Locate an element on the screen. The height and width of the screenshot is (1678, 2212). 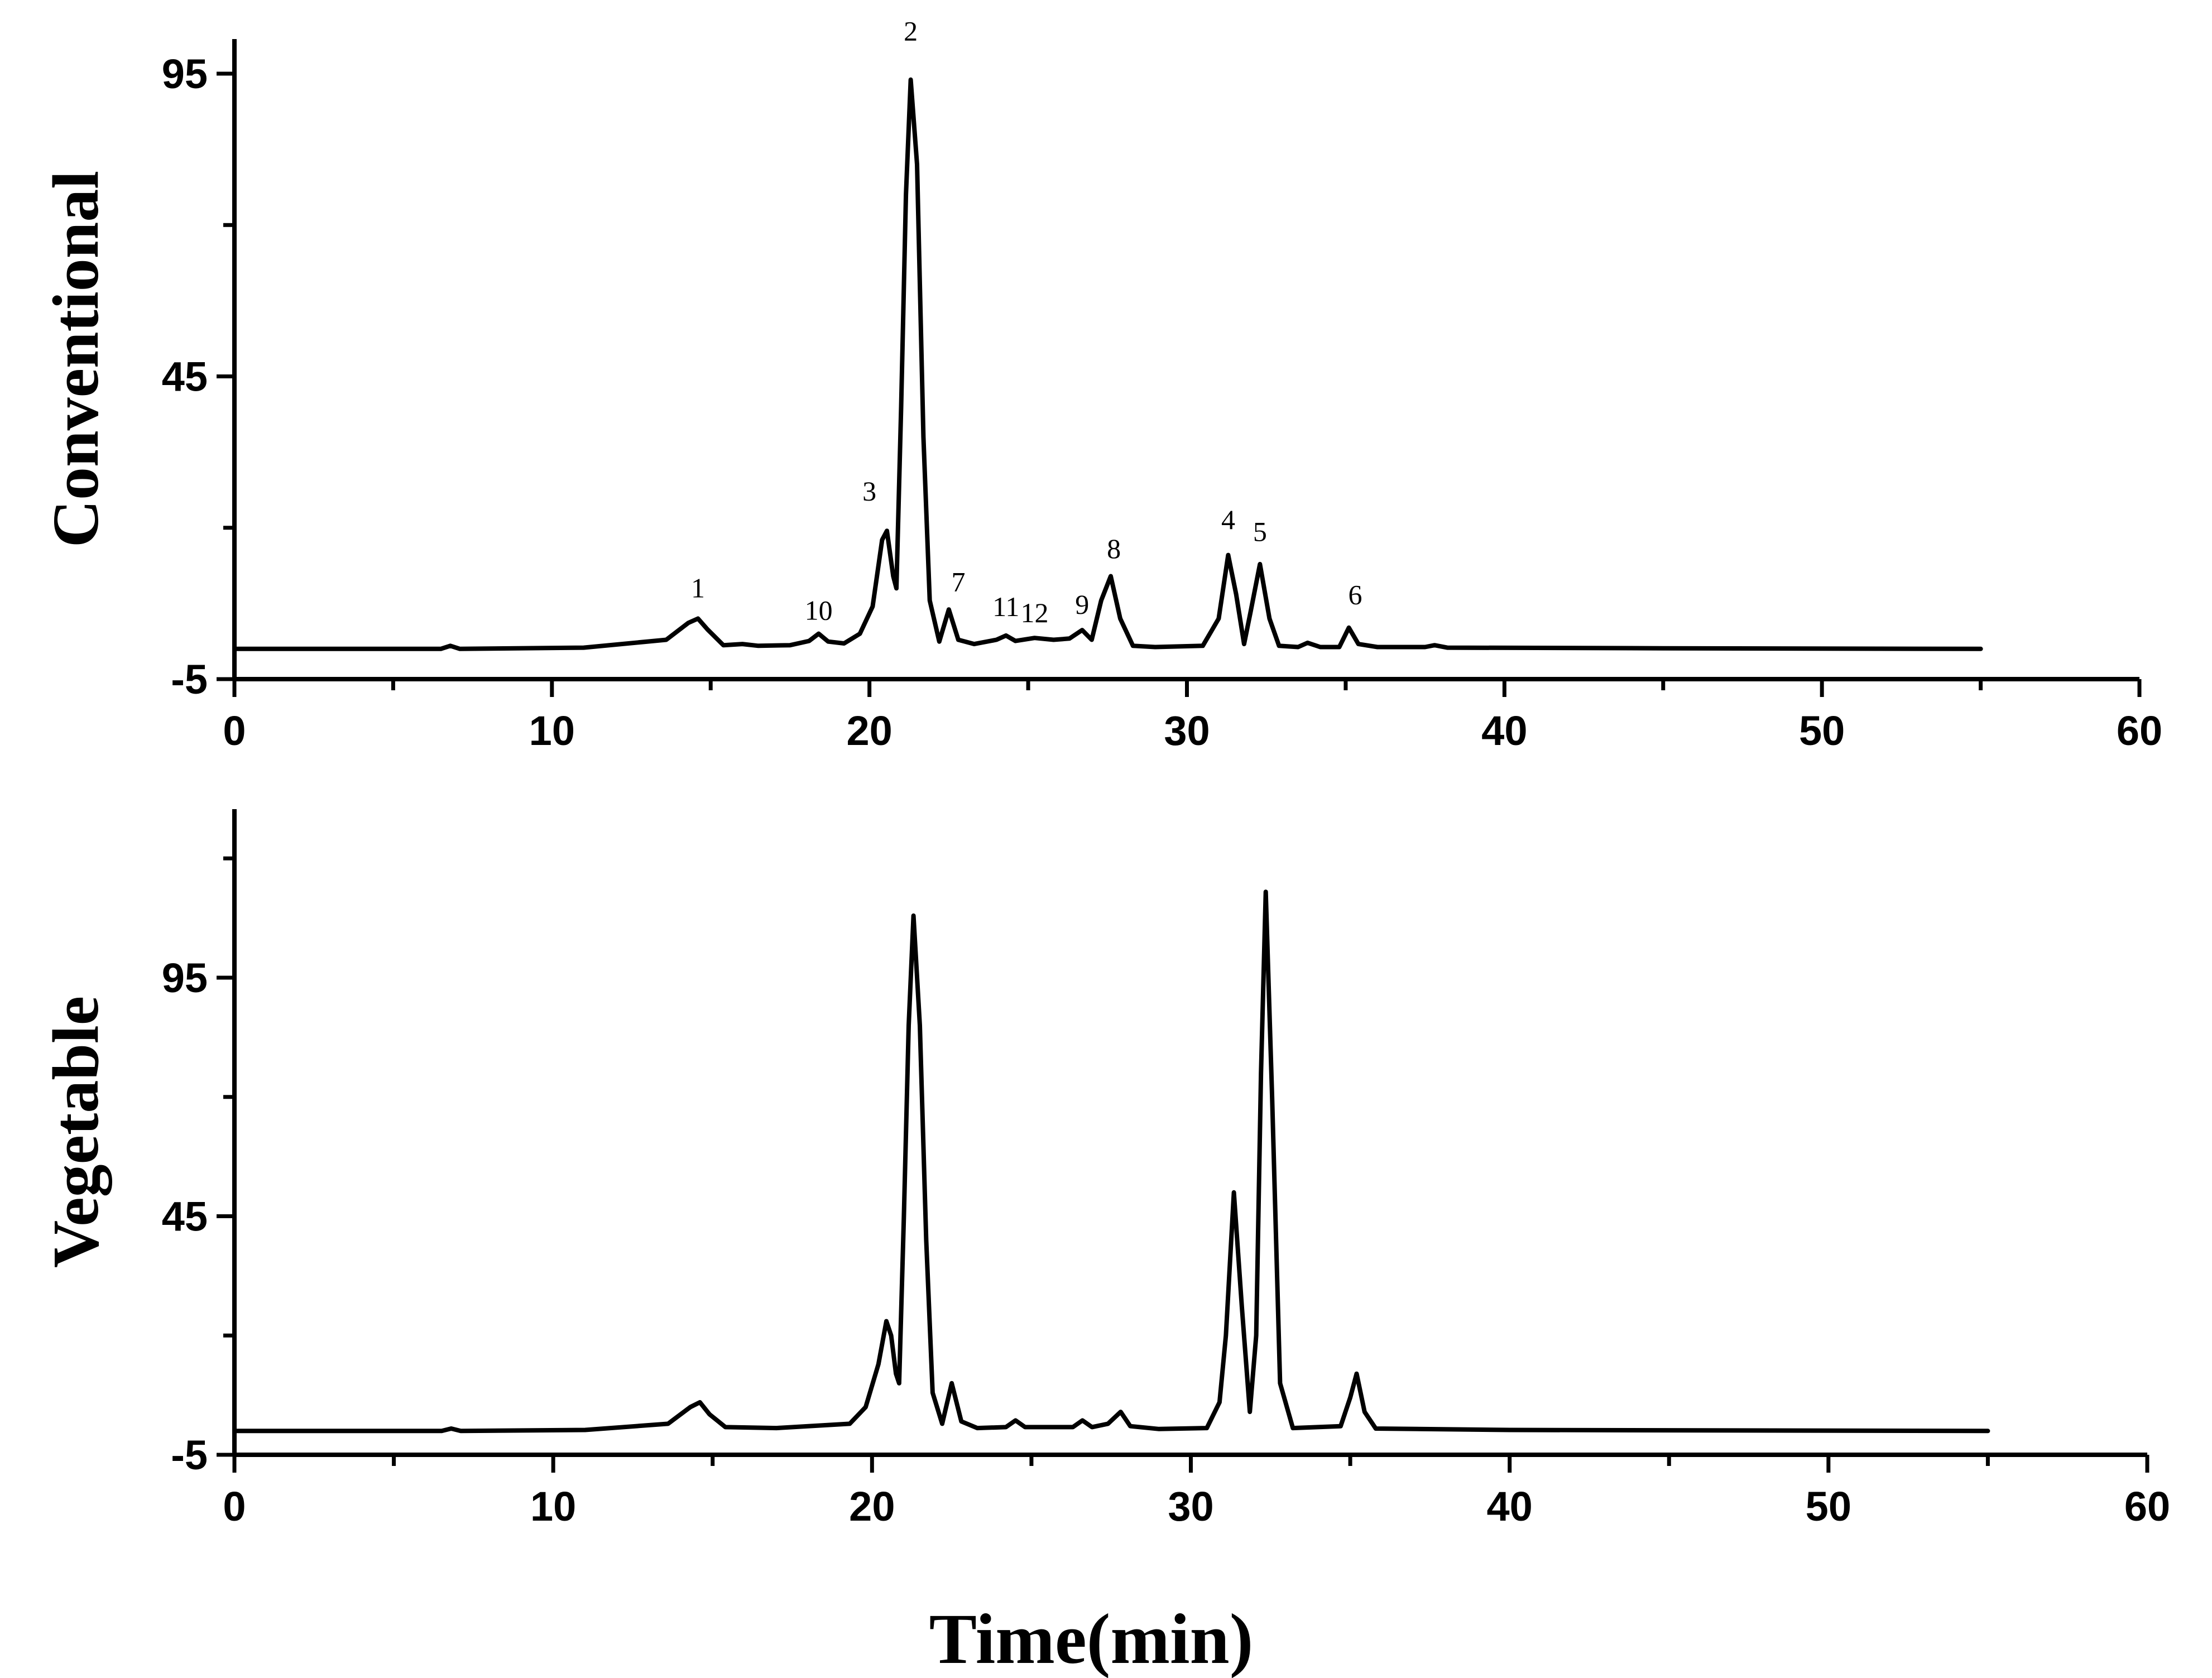
y-axis-label: Conventional is located at coordinates (75, 359).